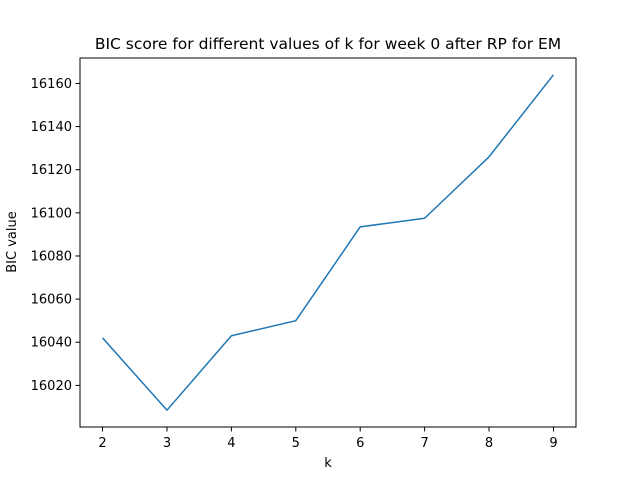 The height and width of the screenshot is (480, 640). I want to click on y-tick-label: 16100, so click(51, 213).